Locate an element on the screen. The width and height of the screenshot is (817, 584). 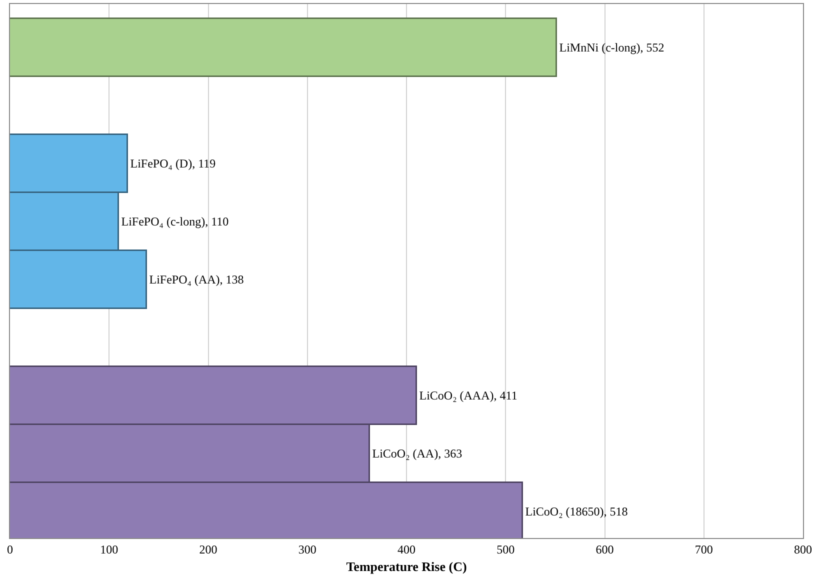
data-label: LiFePO₄ (AA), 138 is located at coordinates (196, 279).